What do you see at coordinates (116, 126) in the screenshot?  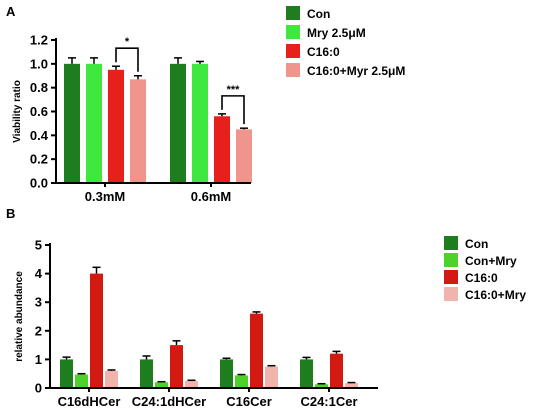 I see `bar-c16-0-0-3mm` at bounding box center [116, 126].